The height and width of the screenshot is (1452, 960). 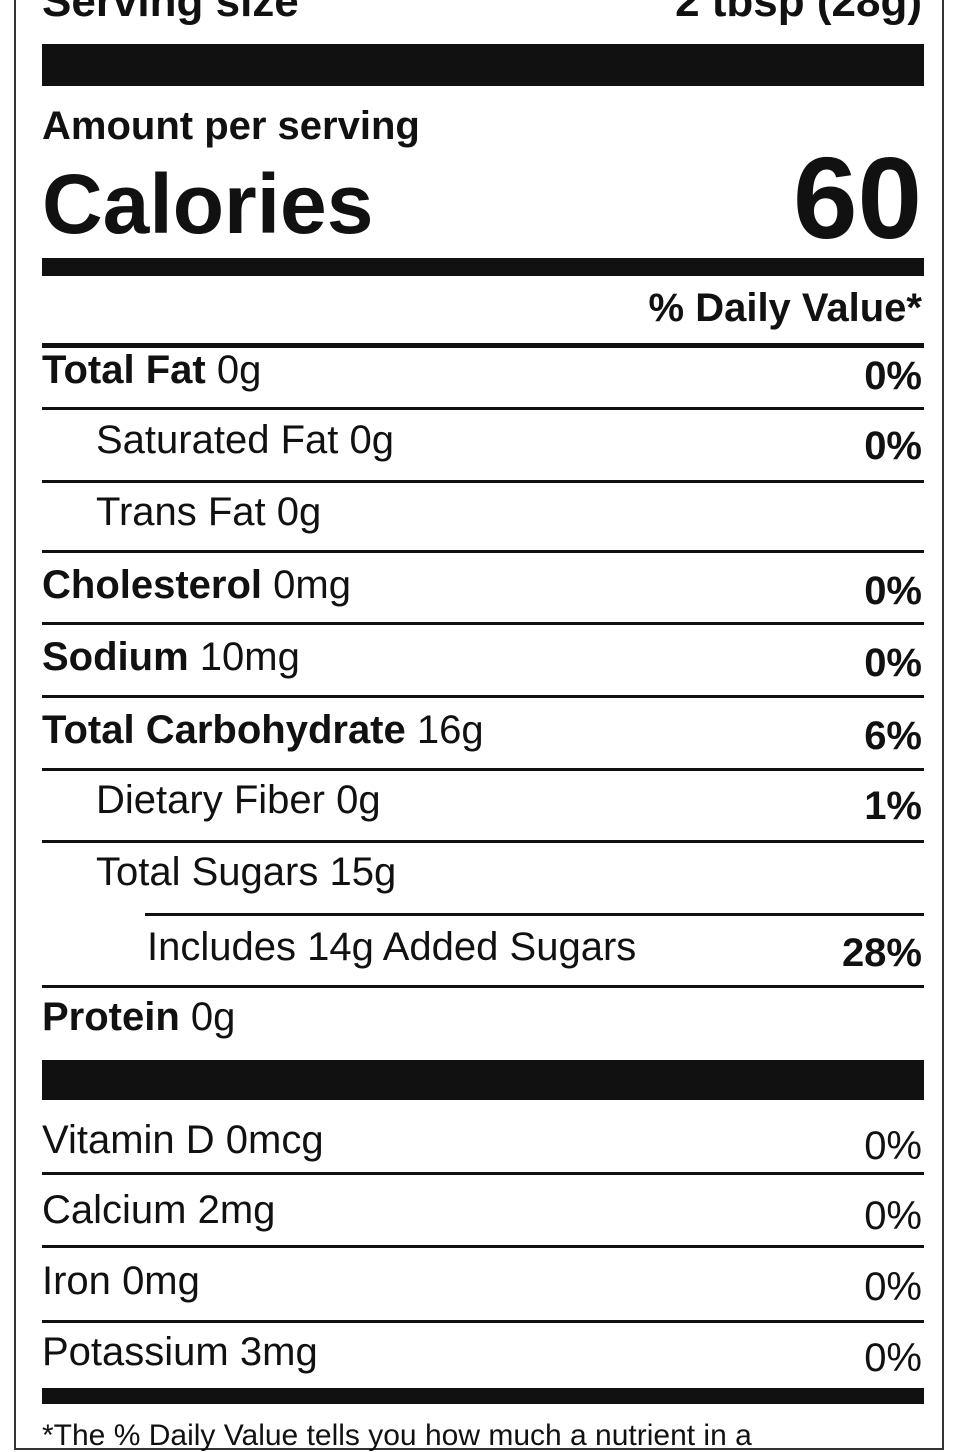 I want to click on calories-value: 60, so click(x=857, y=198).